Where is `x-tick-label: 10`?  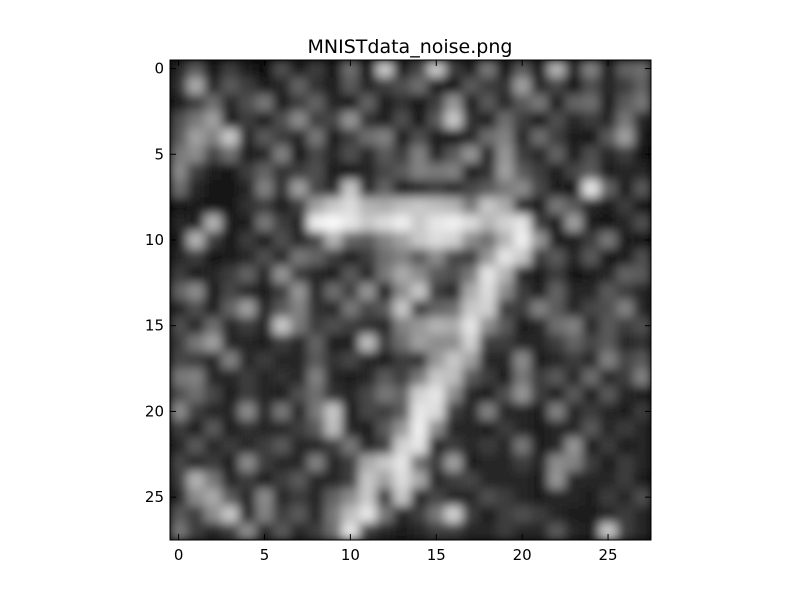
x-tick-label: 10 is located at coordinates (350, 555).